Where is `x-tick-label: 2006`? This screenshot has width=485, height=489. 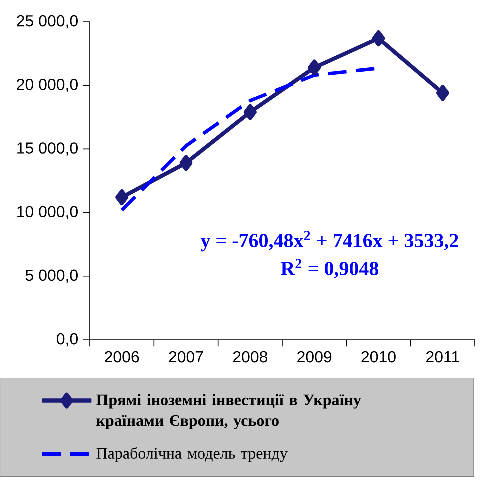
x-tick-label: 2006 is located at coordinates (122, 357).